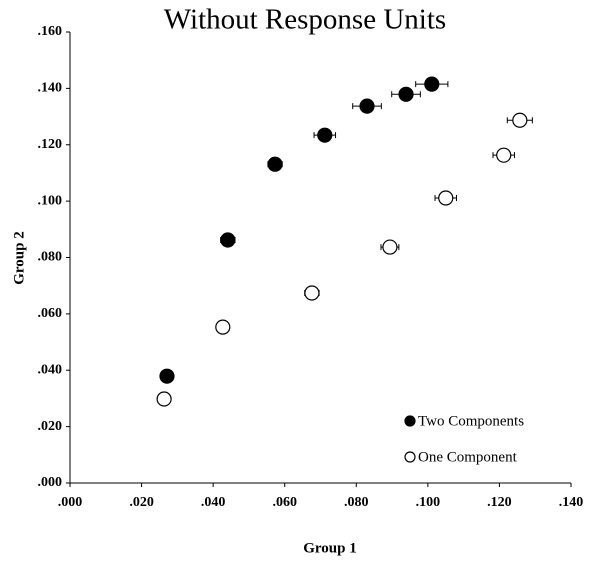 The image size is (595, 561). I want to click on y-tick-label: .000, so click(50, 482).